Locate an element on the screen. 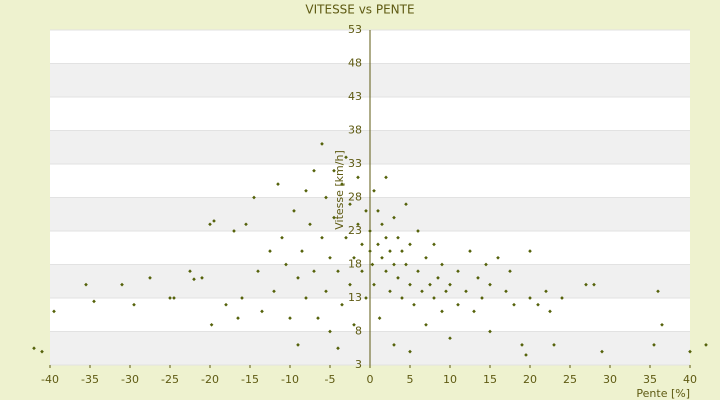  x-axis-label: Pente [%] is located at coordinates (663, 393).